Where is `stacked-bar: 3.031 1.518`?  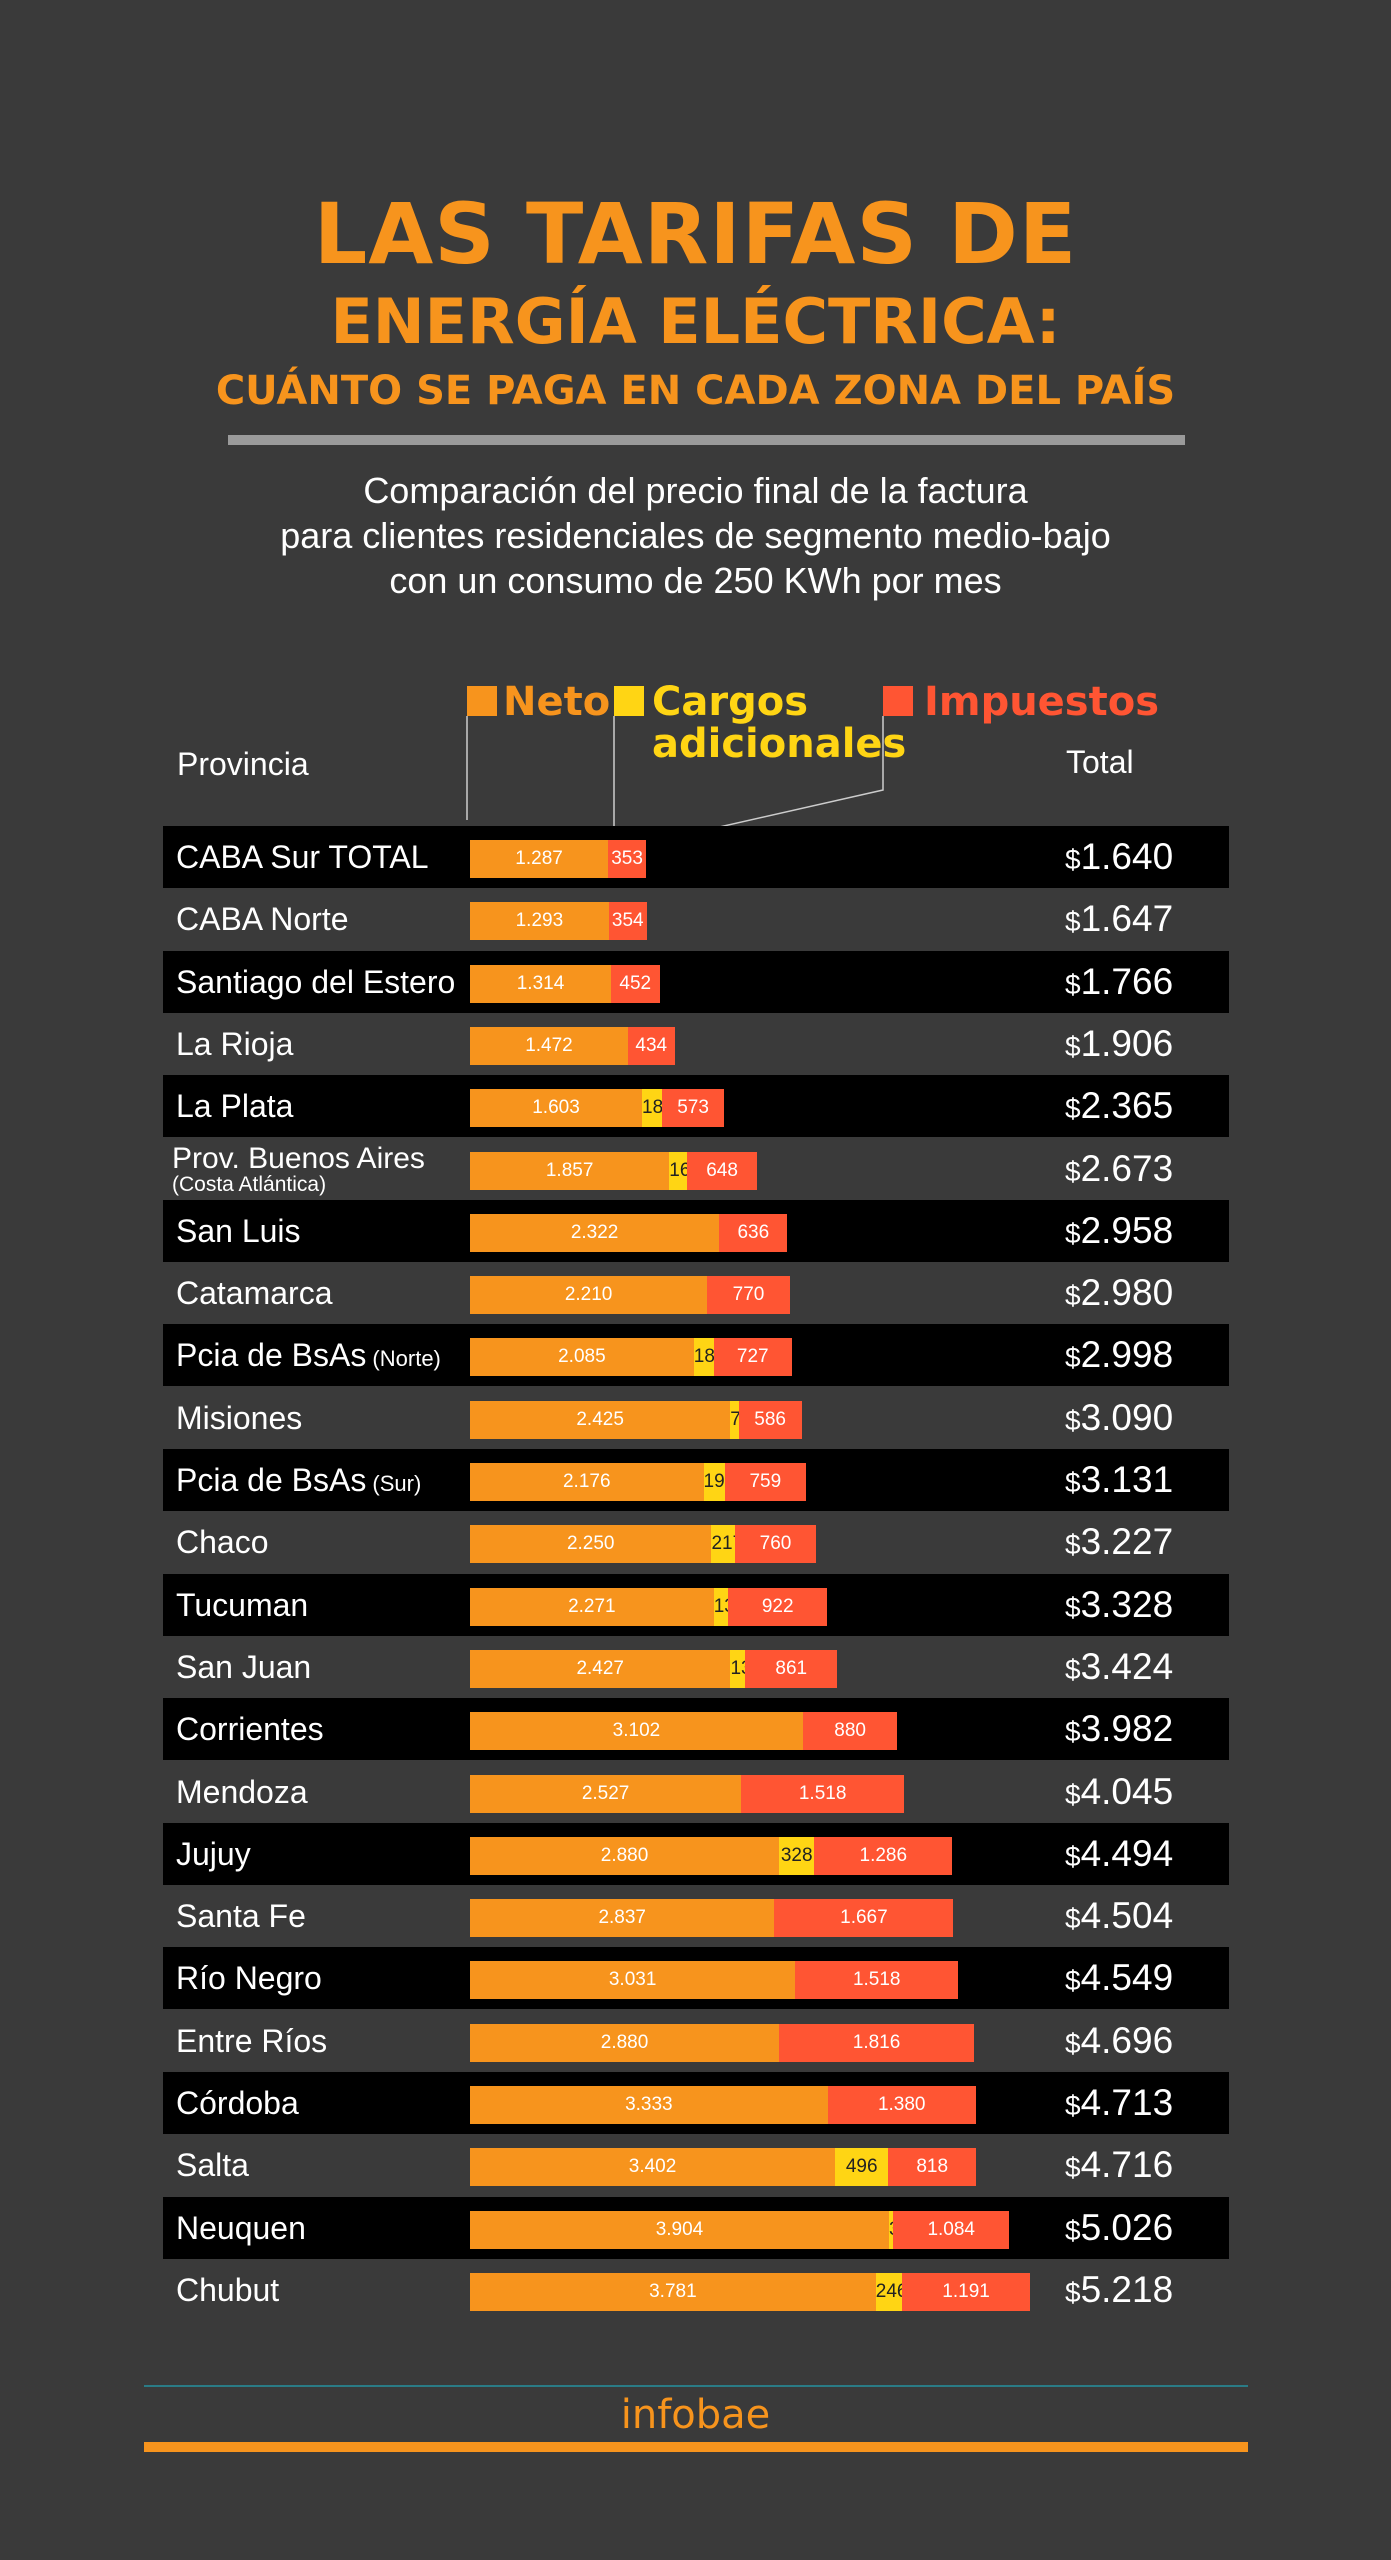 stacked-bar: 3.031 1.518 is located at coordinates (820, 1980).